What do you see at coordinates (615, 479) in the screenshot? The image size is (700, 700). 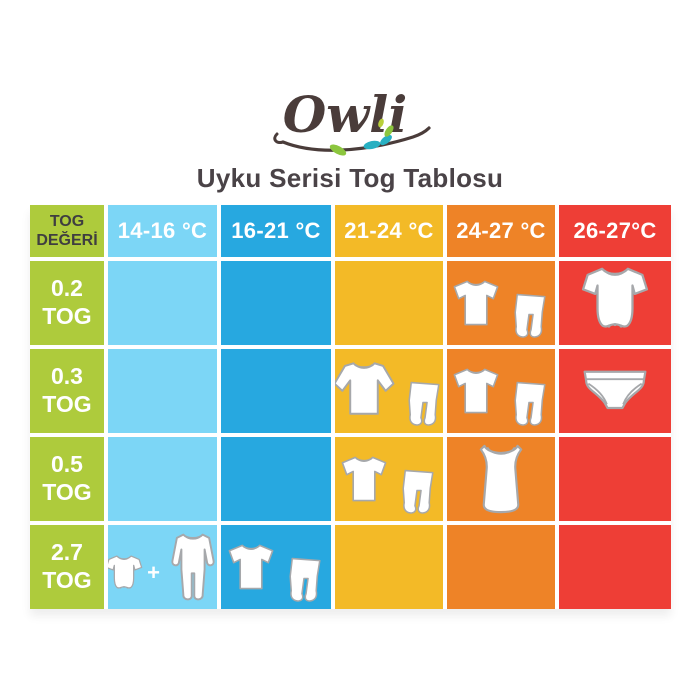 I see `cell-0.5-red` at bounding box center [615, 479].